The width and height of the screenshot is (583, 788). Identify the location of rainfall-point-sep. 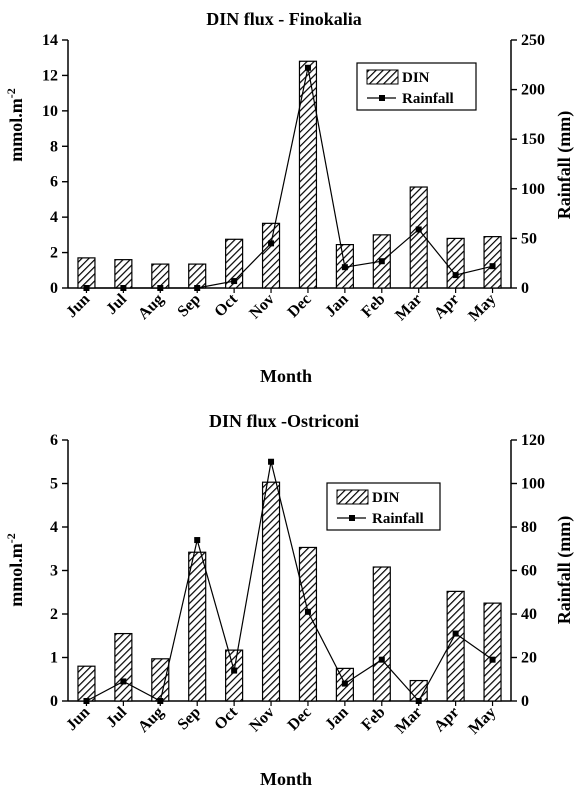
(197, 288).